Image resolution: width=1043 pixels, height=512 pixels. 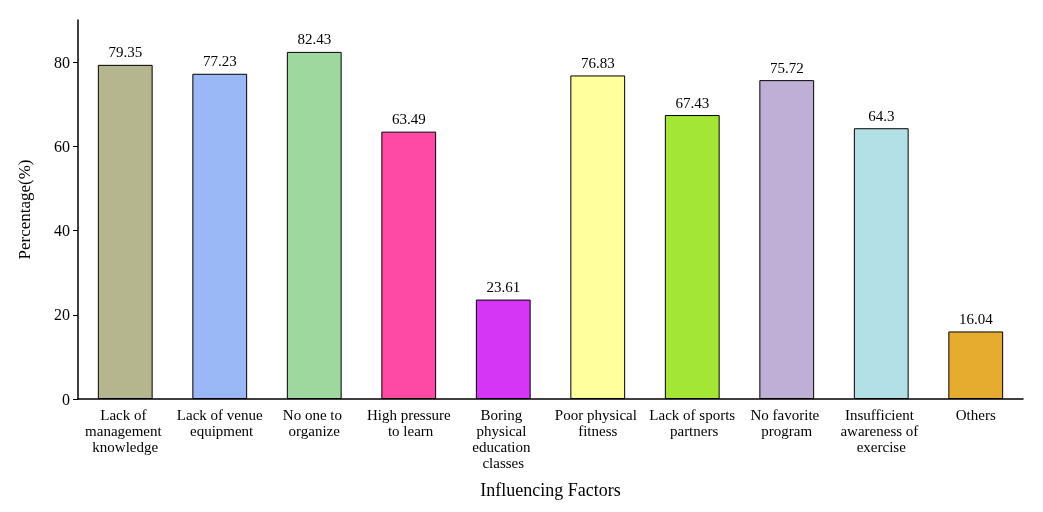 I want to click on x-tick-label: Poor physical fitness, so click(x=597, y=423).